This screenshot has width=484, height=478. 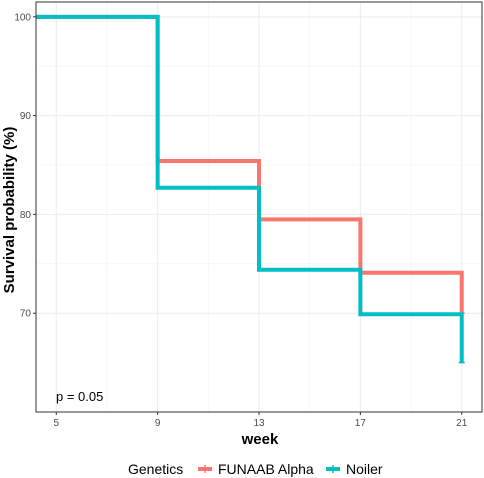 What do you see at coordinates (26, 116) in the screenshot?
I see `y-tick-label: 90` at bounding box center [26, 116].